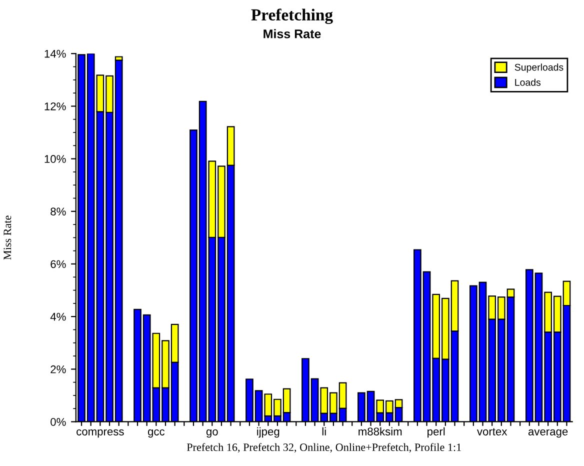 This screenshot has height=466, width=584. I want to click on x-tick-label: li, so click(324, 431).